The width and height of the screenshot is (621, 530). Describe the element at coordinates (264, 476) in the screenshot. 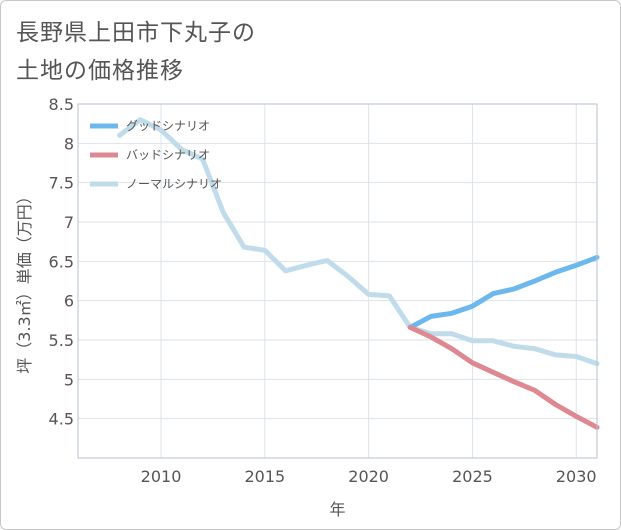

I see `x-tick-label: 2015` at that location.